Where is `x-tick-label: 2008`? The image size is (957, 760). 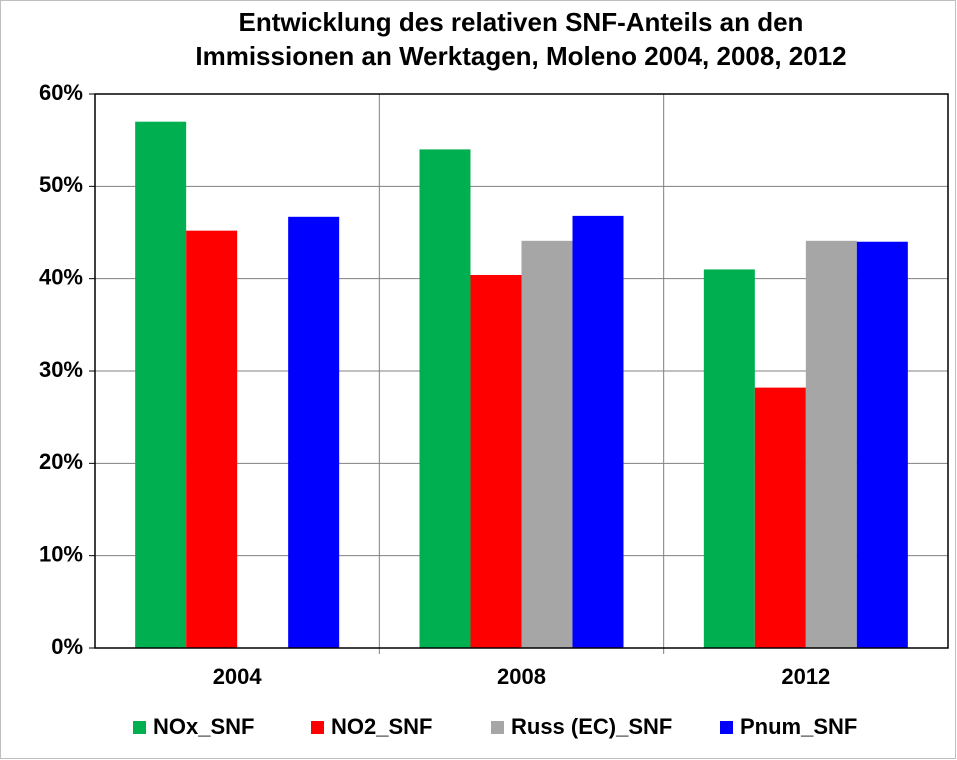
x-tick-label: 2008 is located at coordinates (521, 676).